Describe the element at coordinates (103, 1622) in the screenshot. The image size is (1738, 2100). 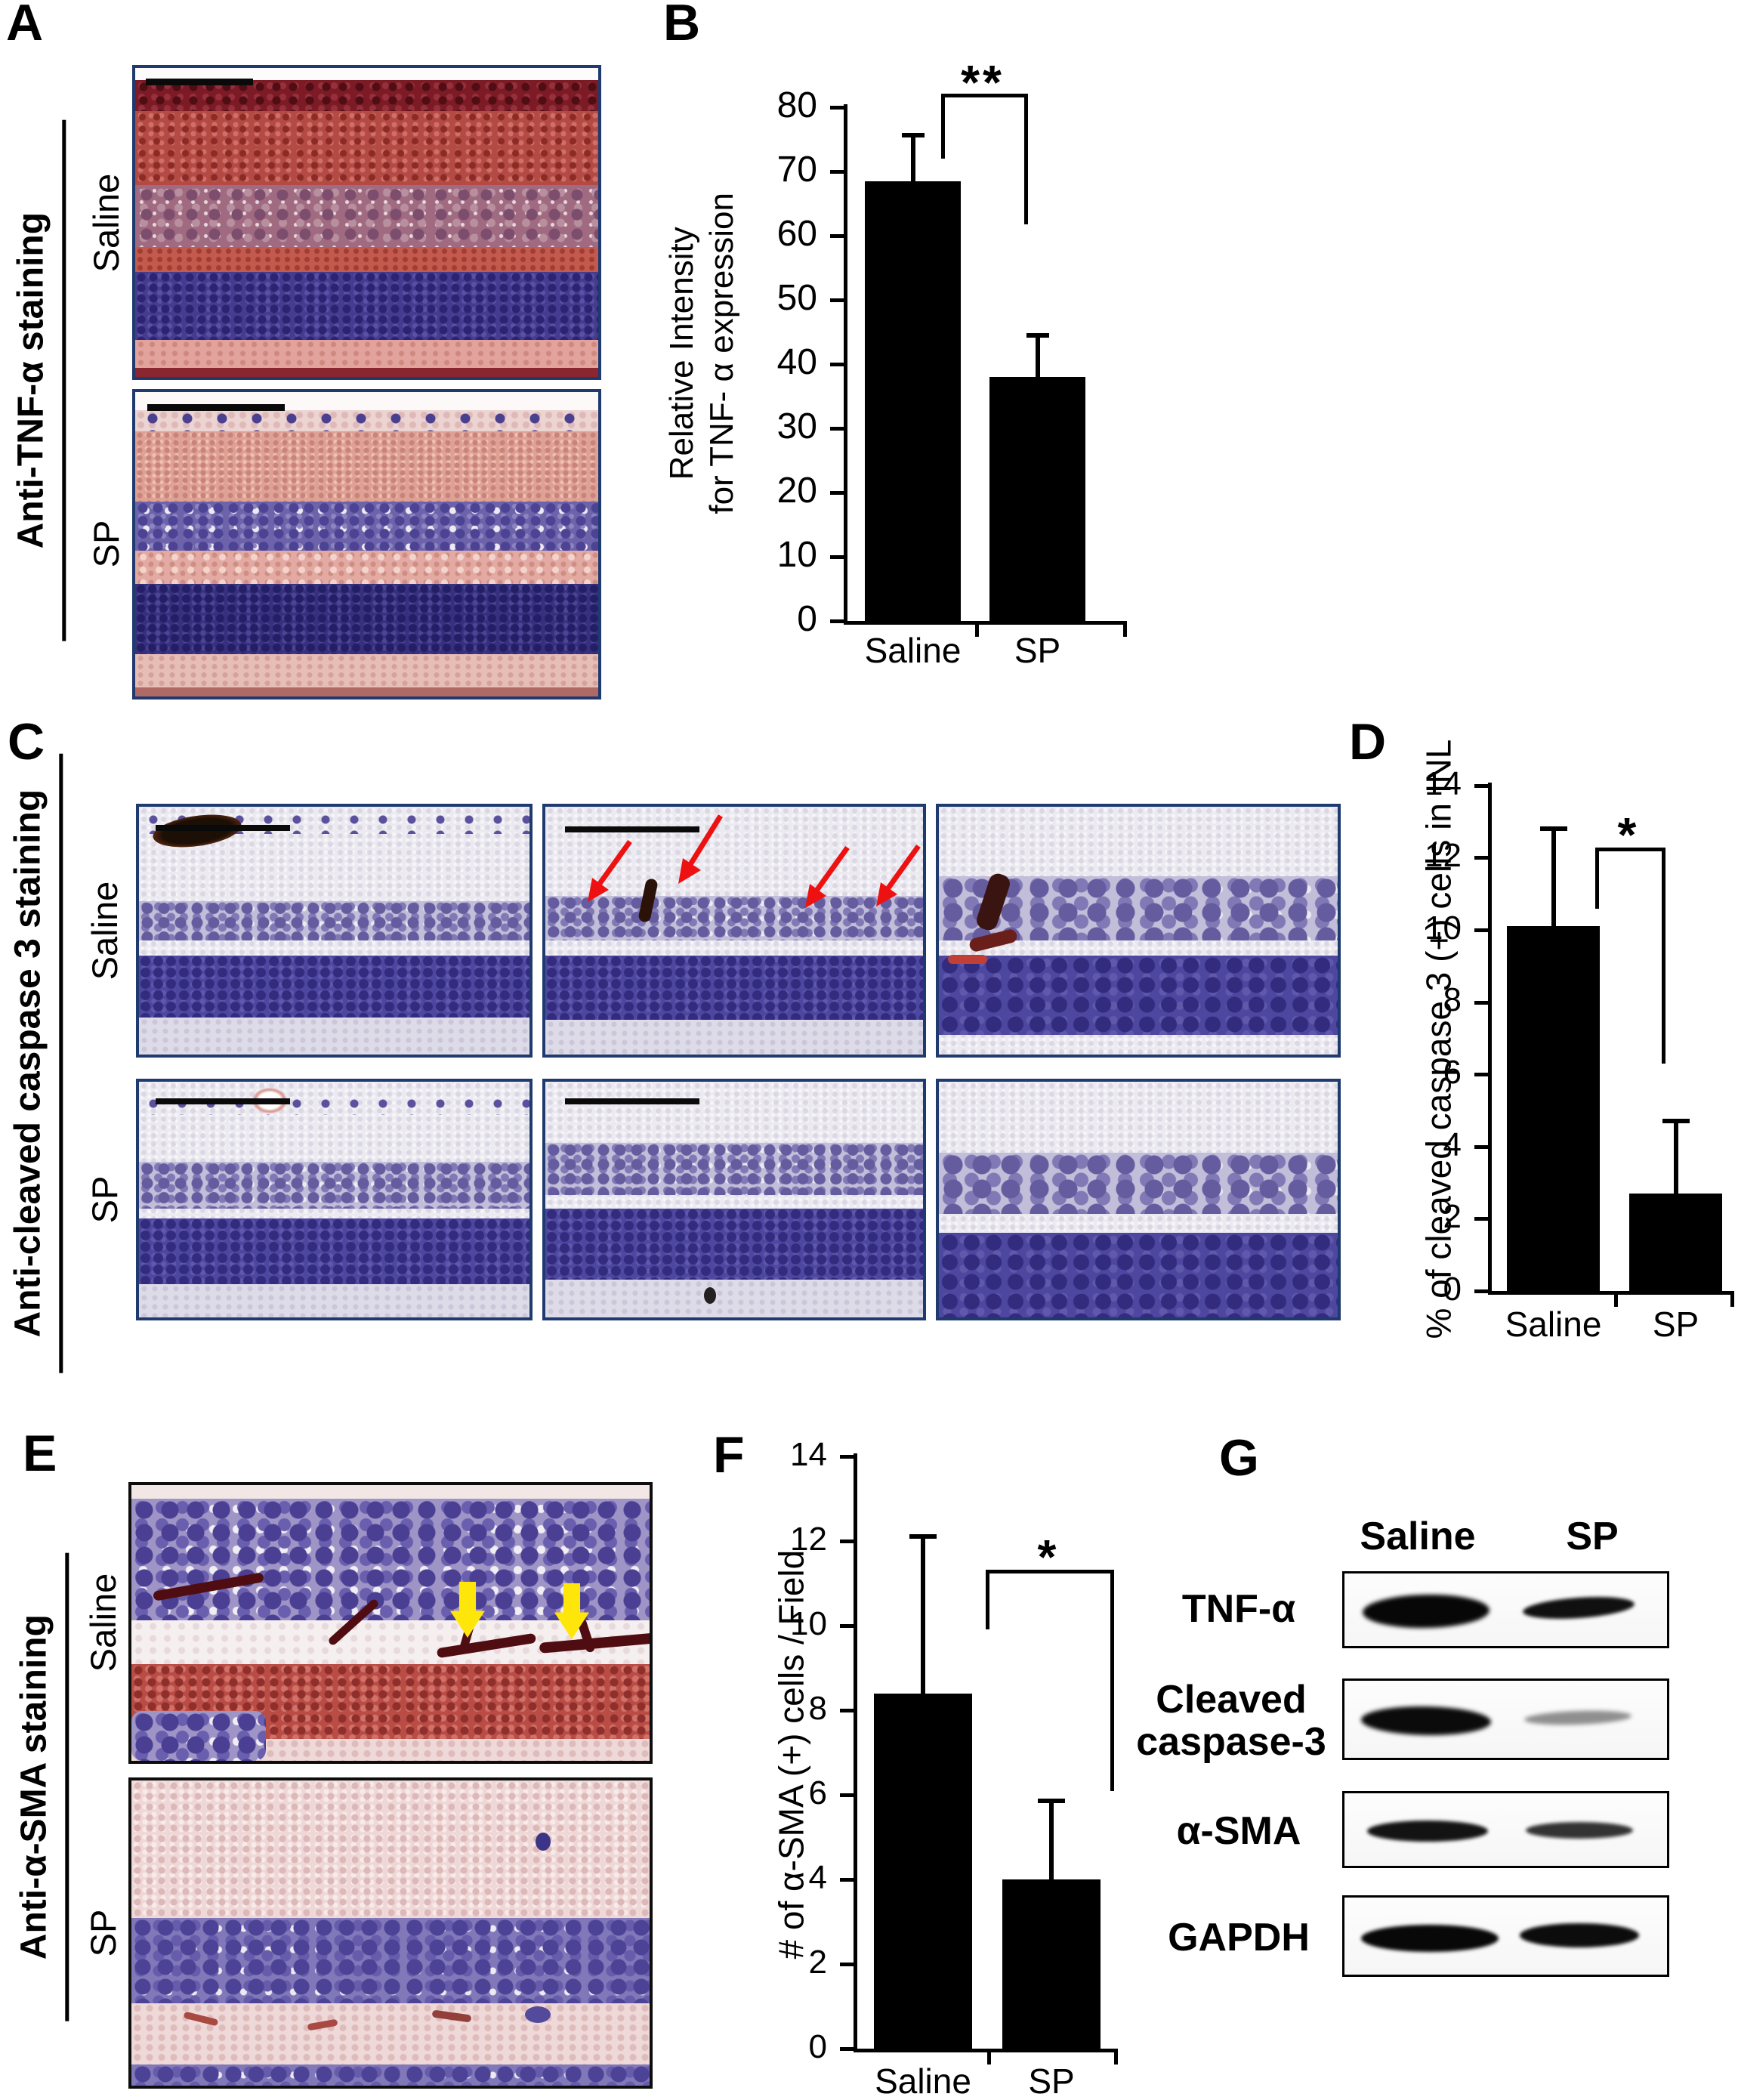
I see `panel-e-row-label-saline: Saline` at that location.